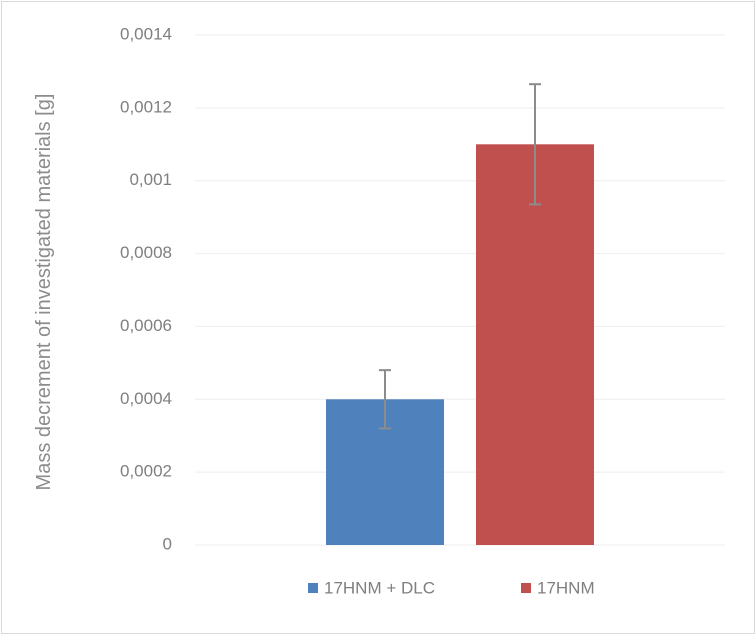  I want to click on y-tick-label: 0,0004, so click(146, 398).